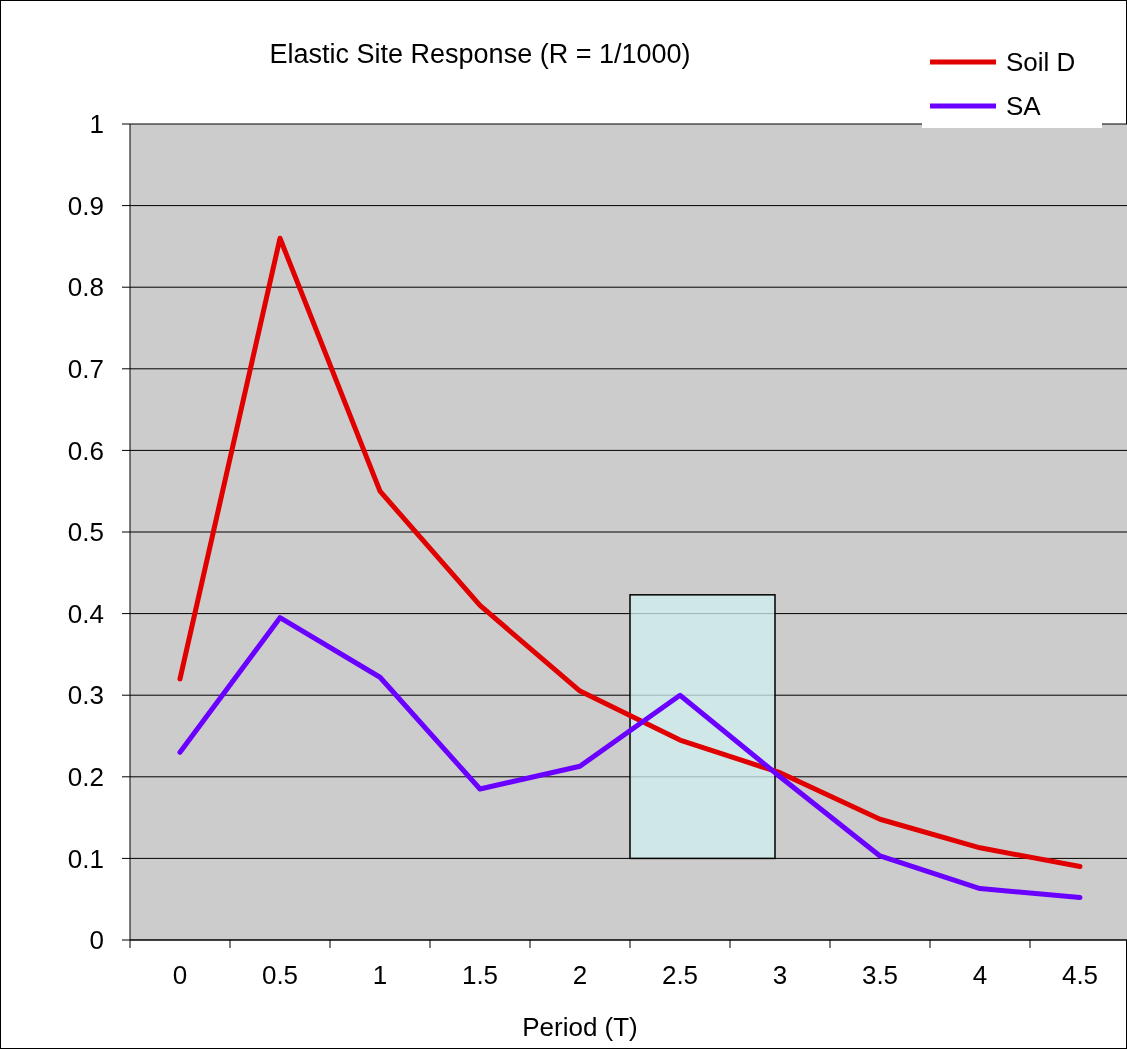  What do you see at coordinates (85, 532) in the screenshot?
I see `y-tick-label: 0.5` at bounding box center [85, 532].